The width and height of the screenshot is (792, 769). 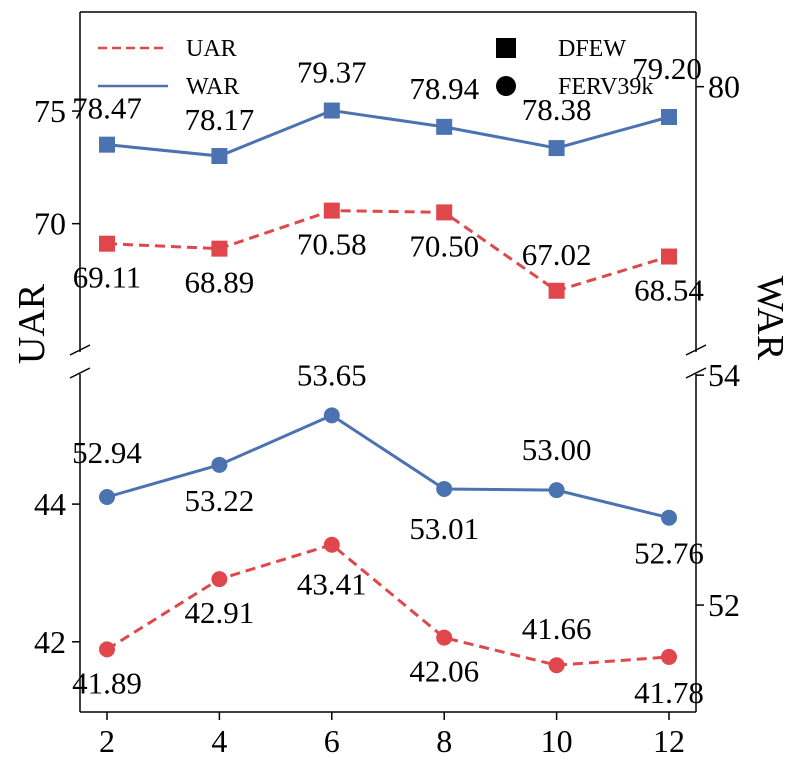 What do you see at coordinates (388, 133) in the screenshot?
I see `dfew-war-line` at bounding box center [388, 133].